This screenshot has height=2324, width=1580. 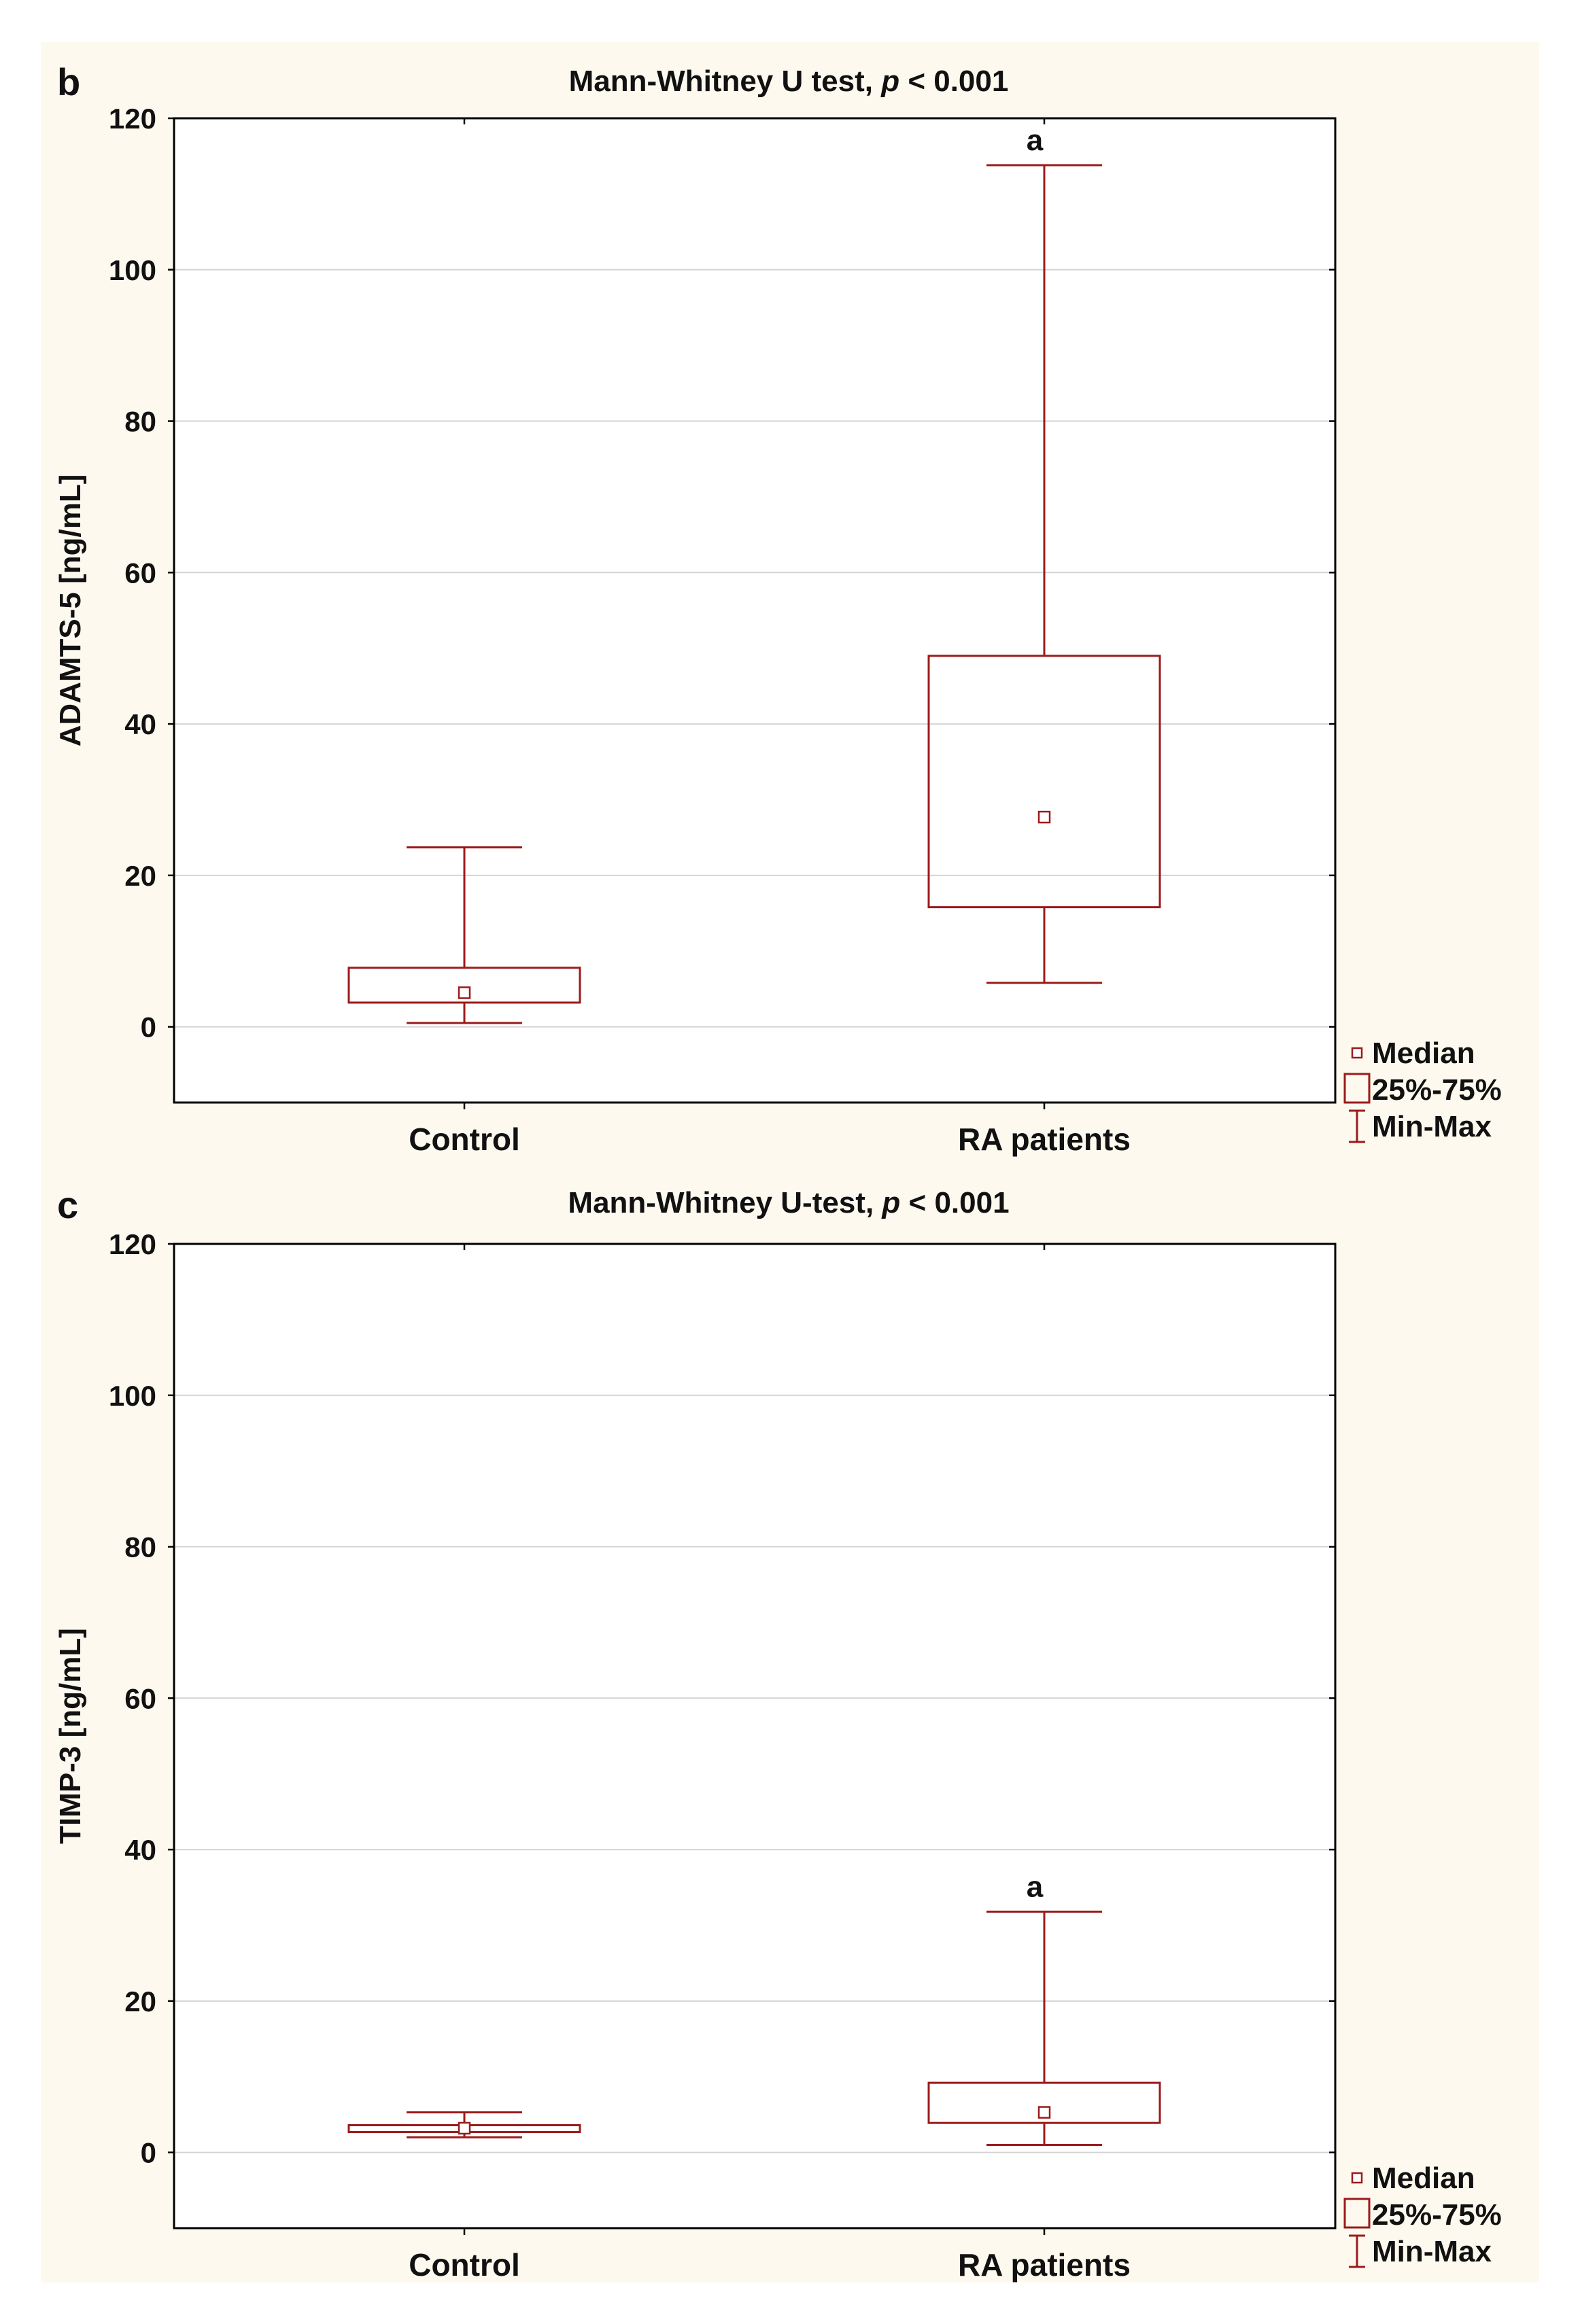 I want to click on chart-title-text: Mann-Whitney U test,, so click(x=726, y=81).